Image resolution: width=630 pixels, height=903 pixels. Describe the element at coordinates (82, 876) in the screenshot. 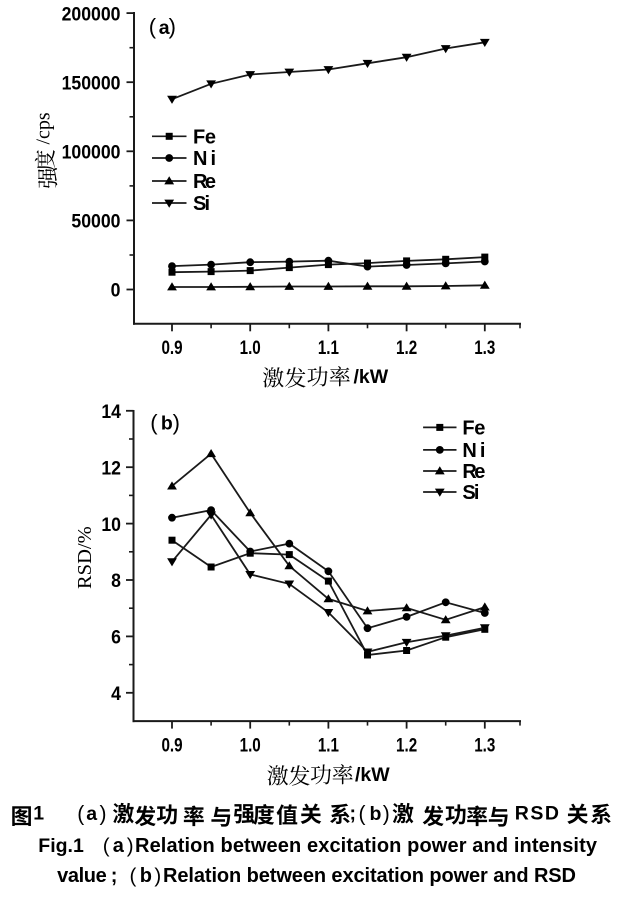

I see `svg-text: value` at that location.